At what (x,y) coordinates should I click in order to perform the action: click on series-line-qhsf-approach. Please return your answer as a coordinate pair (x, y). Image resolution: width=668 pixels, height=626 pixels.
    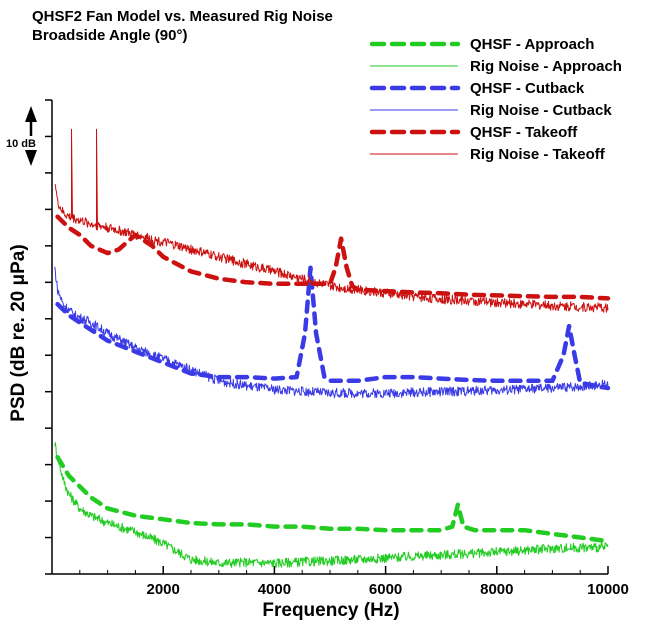
    Looking at the image, I should click on (333, 499).